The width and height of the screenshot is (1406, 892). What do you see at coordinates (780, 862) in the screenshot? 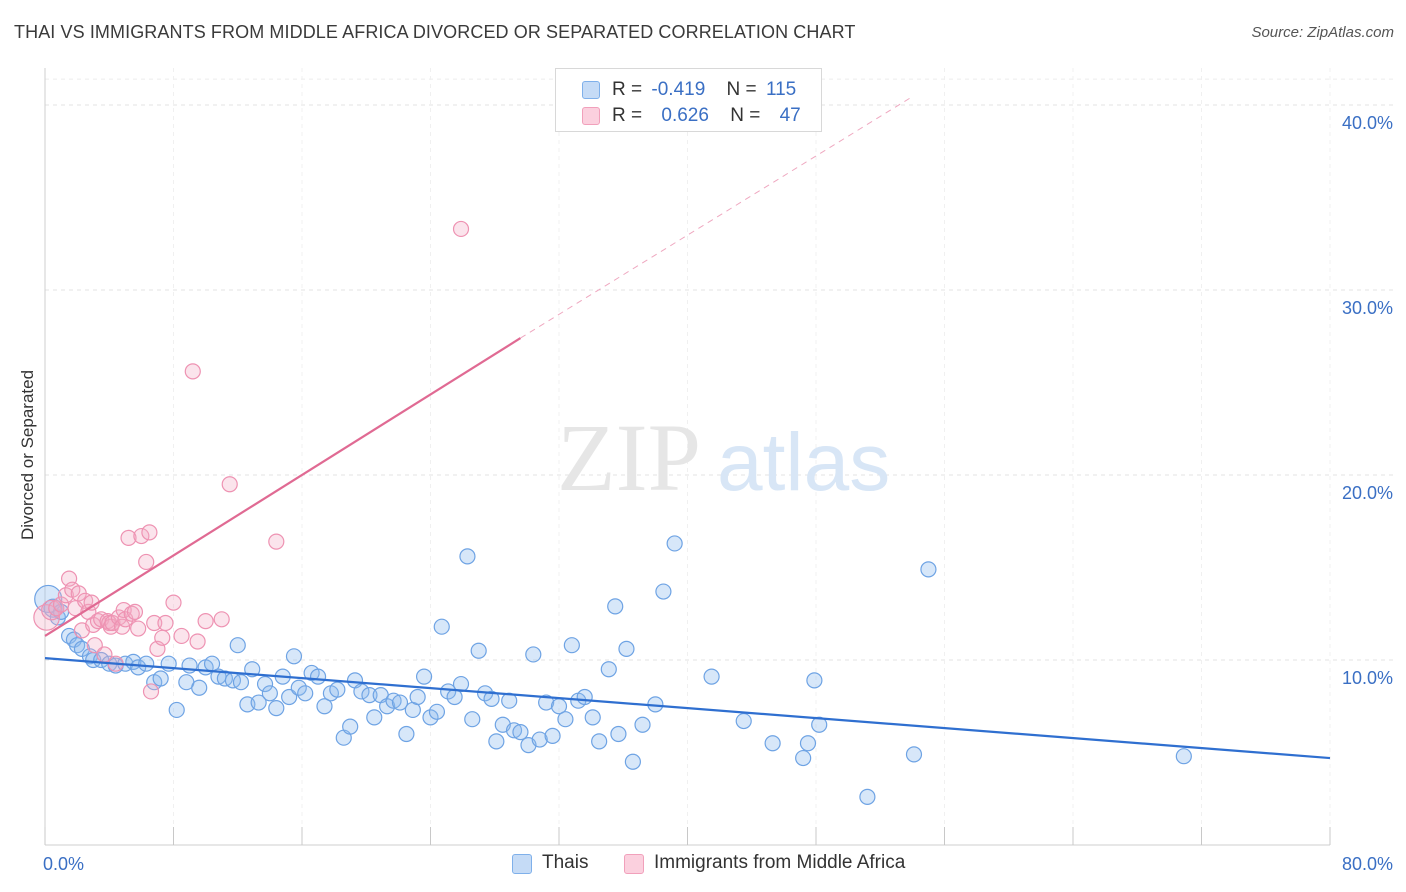
I see `series-label-middle-africa: Immigrants from Middle Africa` at bounding box center [780, 862].